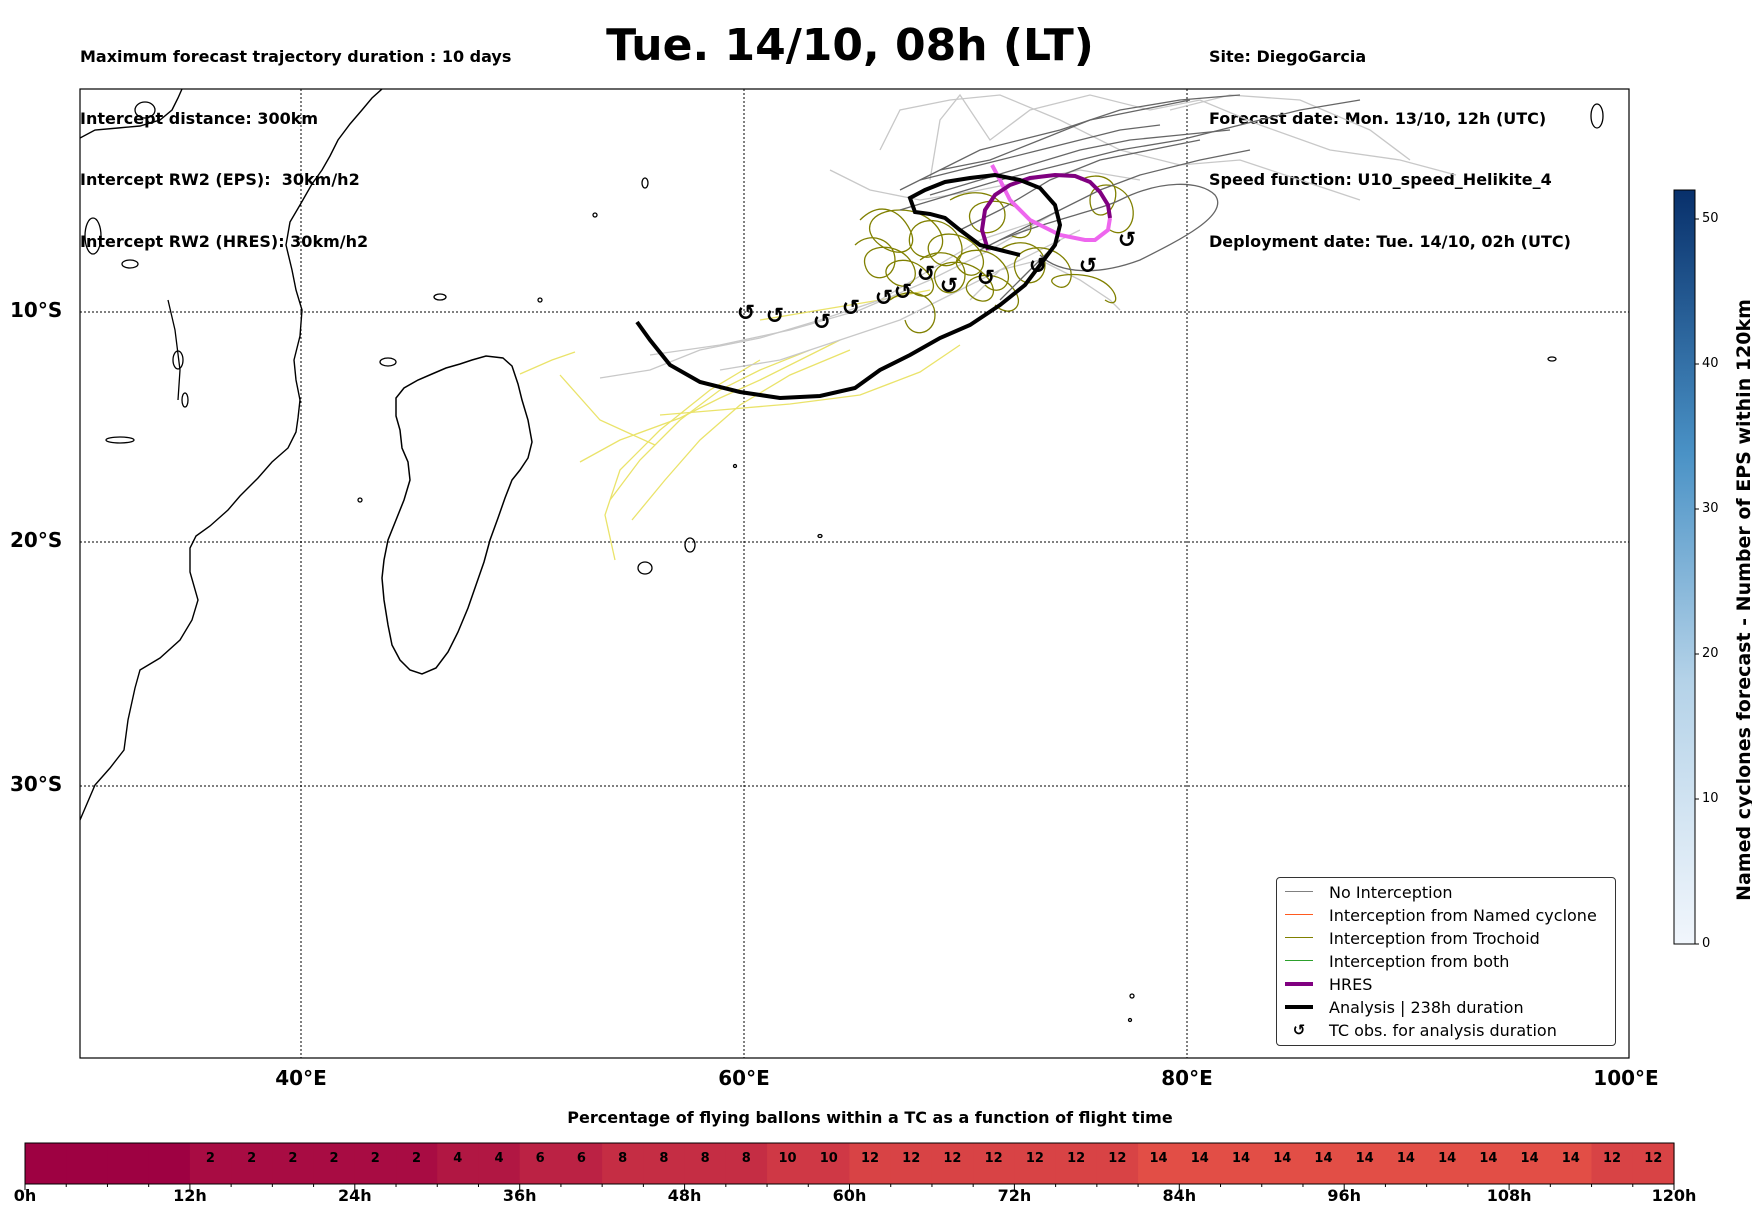 This screenshot has width=1752, height=1213. Describe the element at coordinates (354, 1195) in the screenshot. I see `heatbar-tick-label: 24h` at that location.